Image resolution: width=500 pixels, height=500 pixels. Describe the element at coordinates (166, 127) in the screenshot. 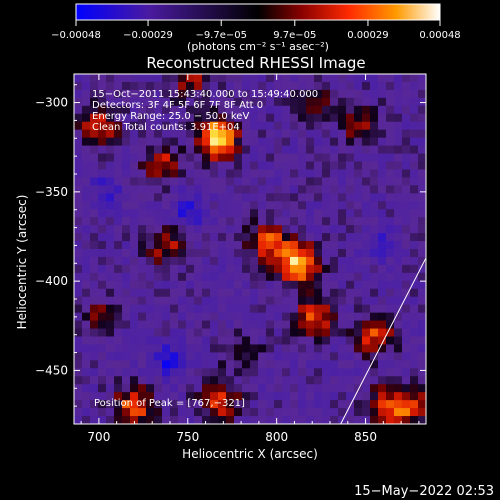

I see `info-line-counts: Clean Total counts: 3.91E+04` at that location.